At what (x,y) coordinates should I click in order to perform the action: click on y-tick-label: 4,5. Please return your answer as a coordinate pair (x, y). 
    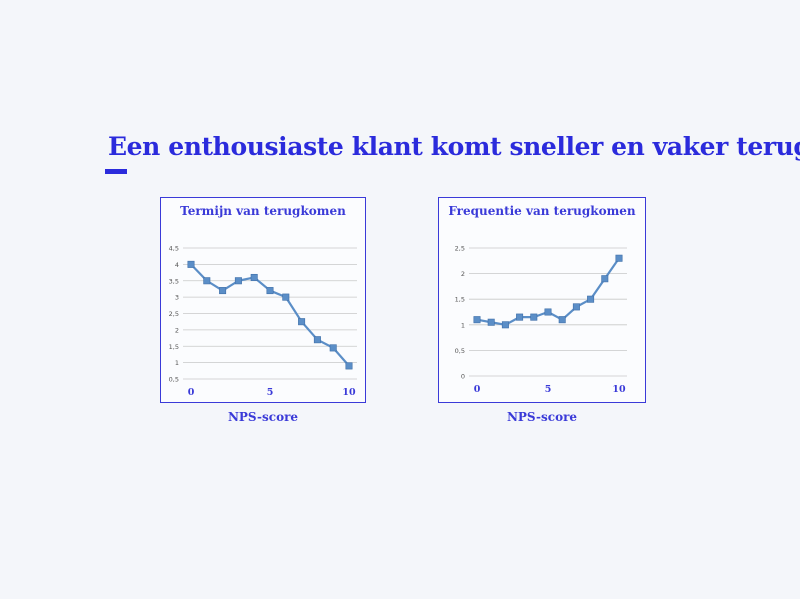
    Looking at the image, I should click on (174, 249).